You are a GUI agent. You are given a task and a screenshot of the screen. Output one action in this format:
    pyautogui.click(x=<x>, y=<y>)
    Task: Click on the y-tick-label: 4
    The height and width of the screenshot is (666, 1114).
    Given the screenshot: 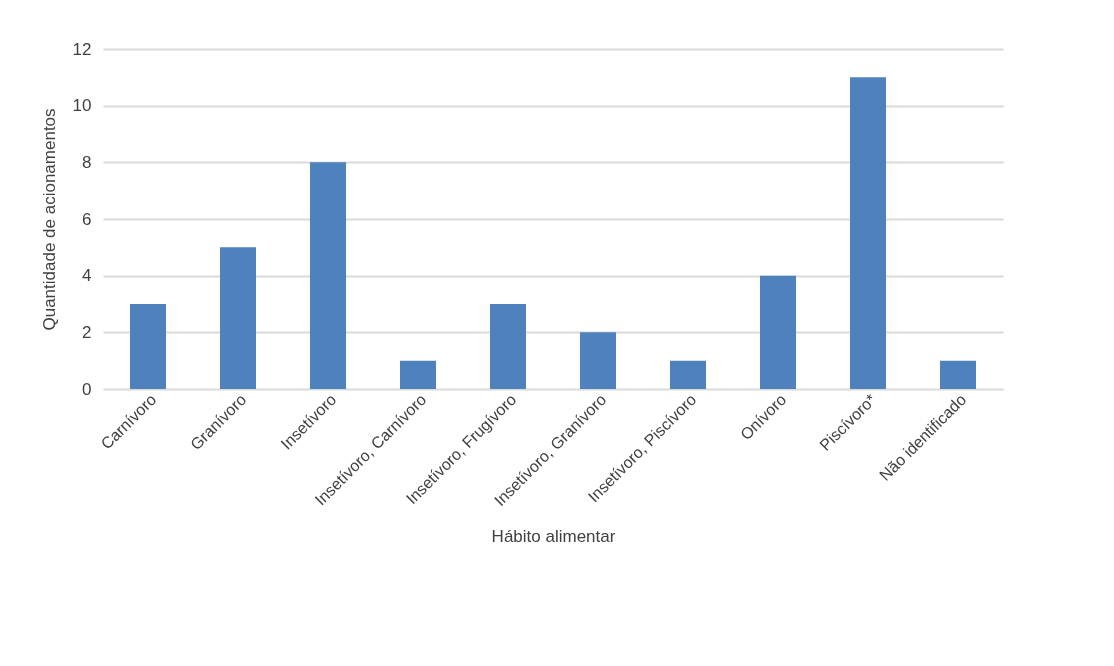 What is the action you would take?
    pyautogui.click(x=87, y=276)
    